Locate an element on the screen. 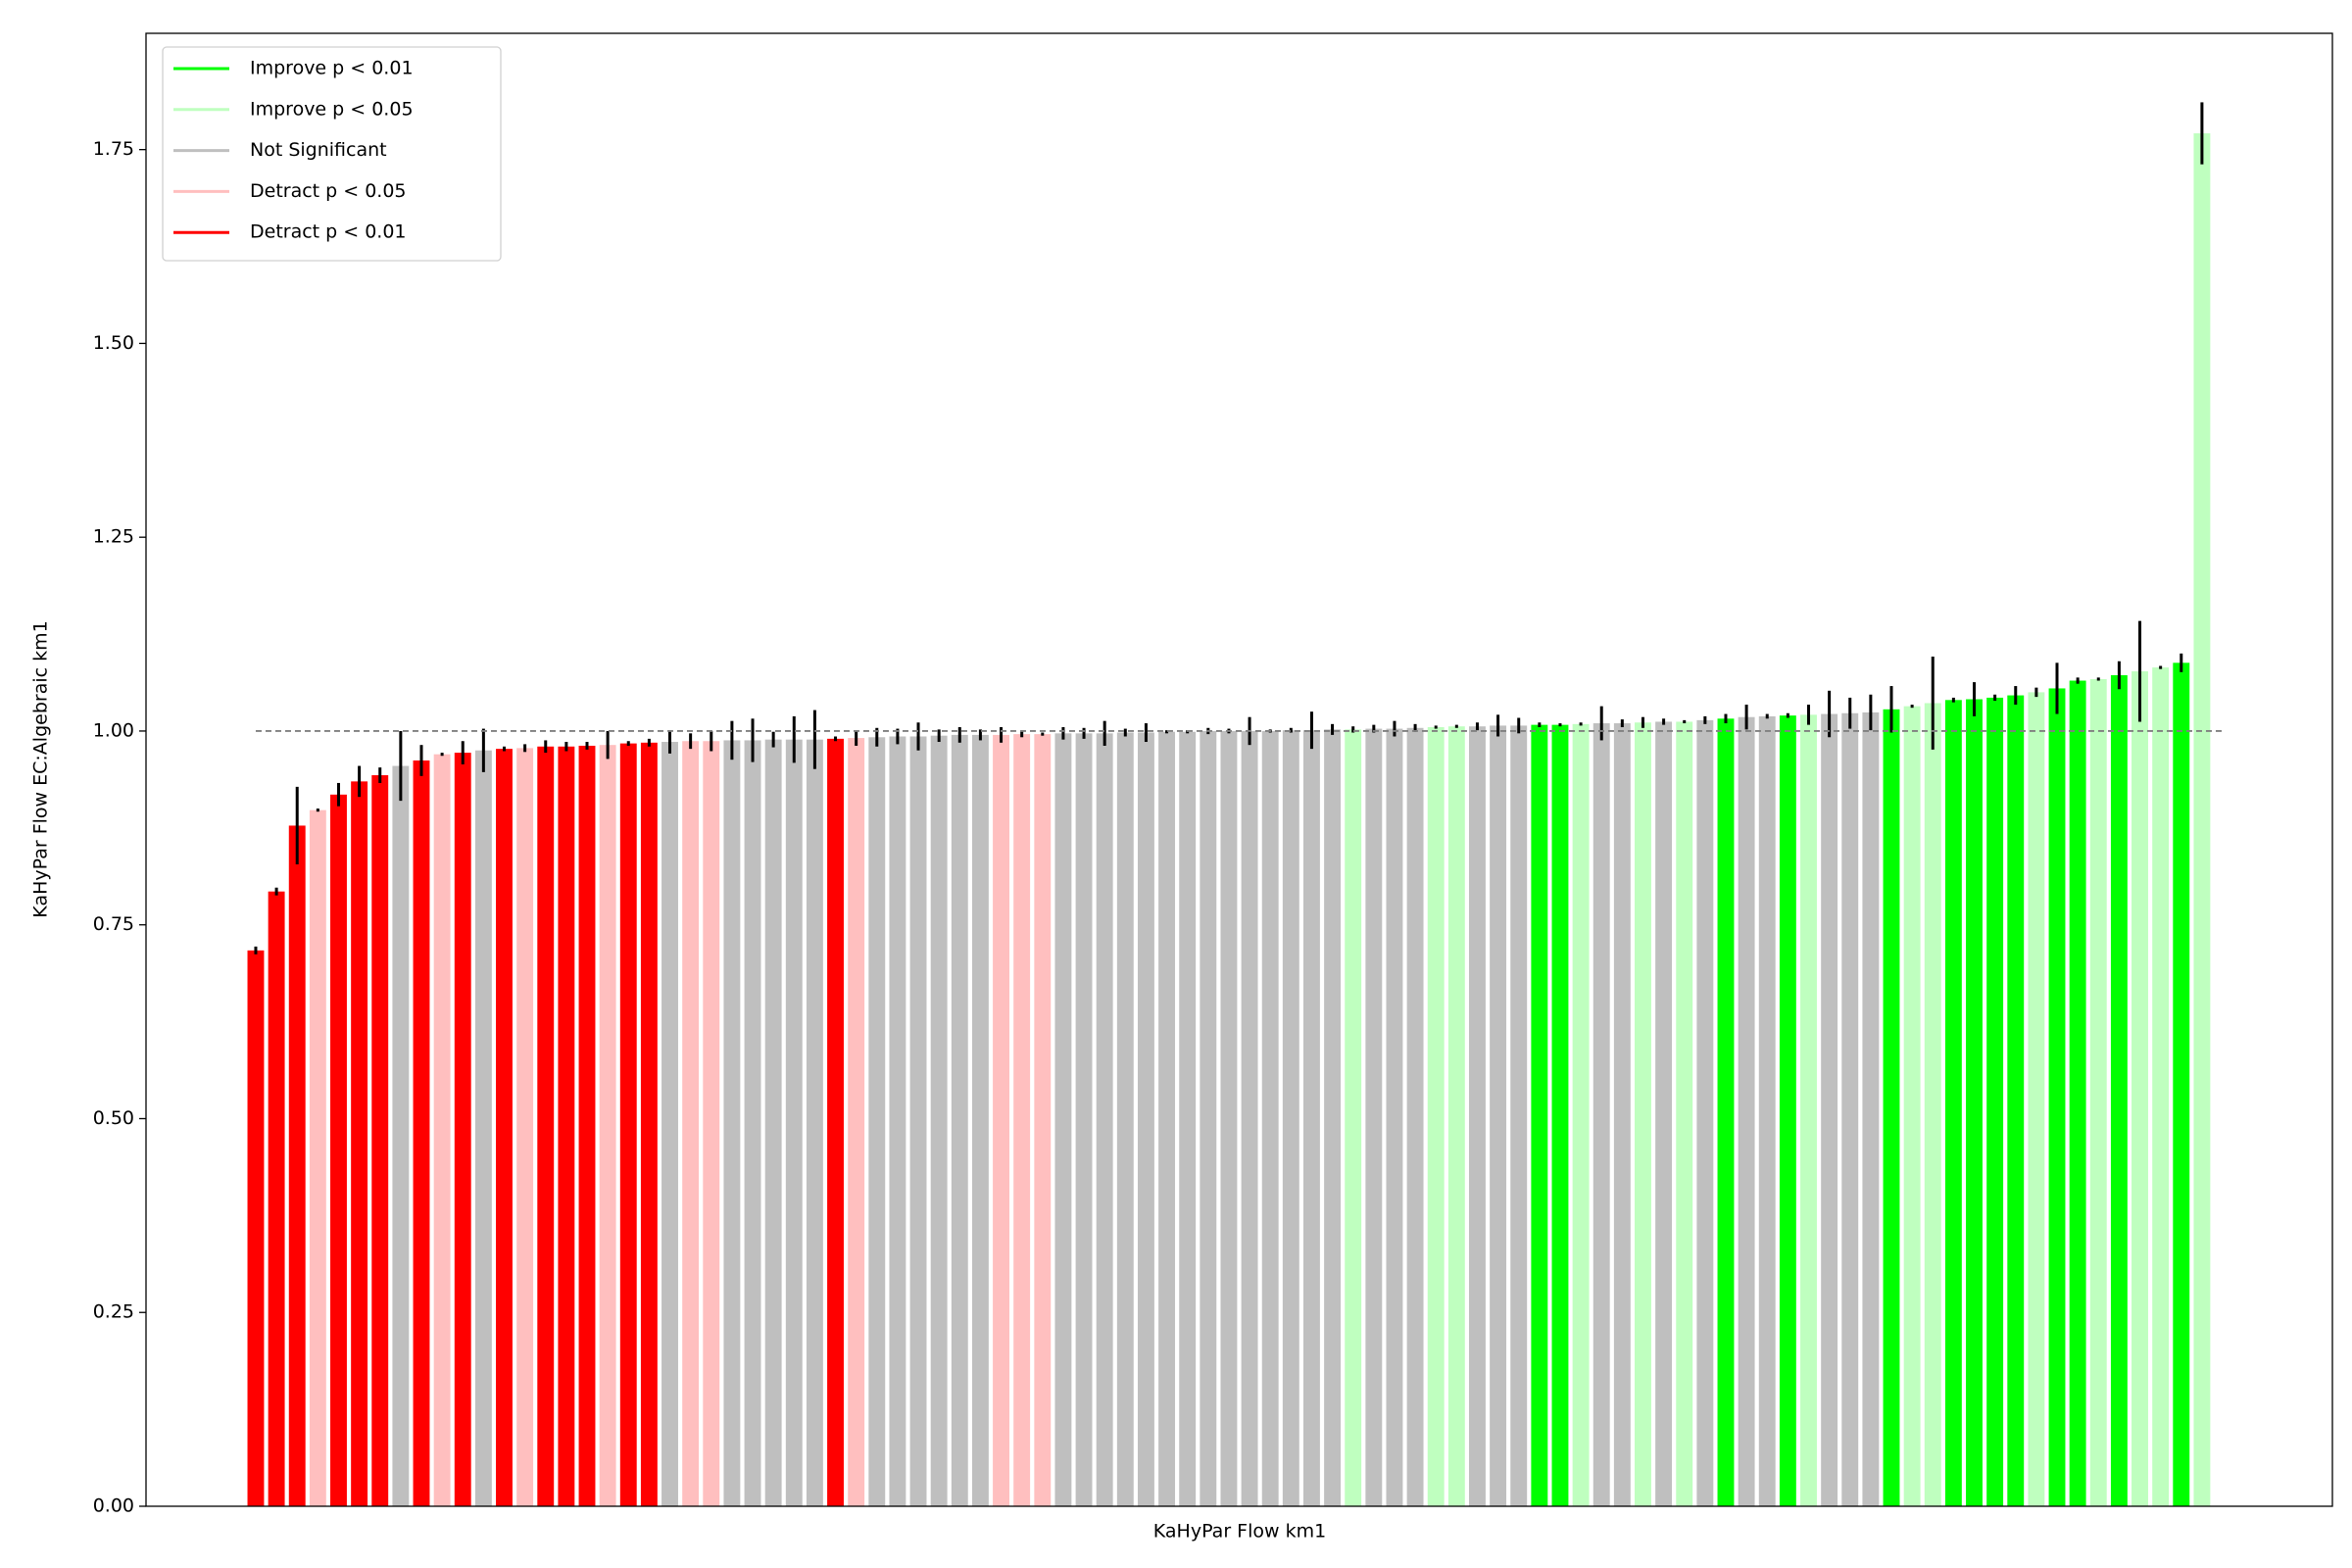 This screenshot has width=2352, height=1568. y-tick-label: 1.50 is located at coordinates (113, 343).